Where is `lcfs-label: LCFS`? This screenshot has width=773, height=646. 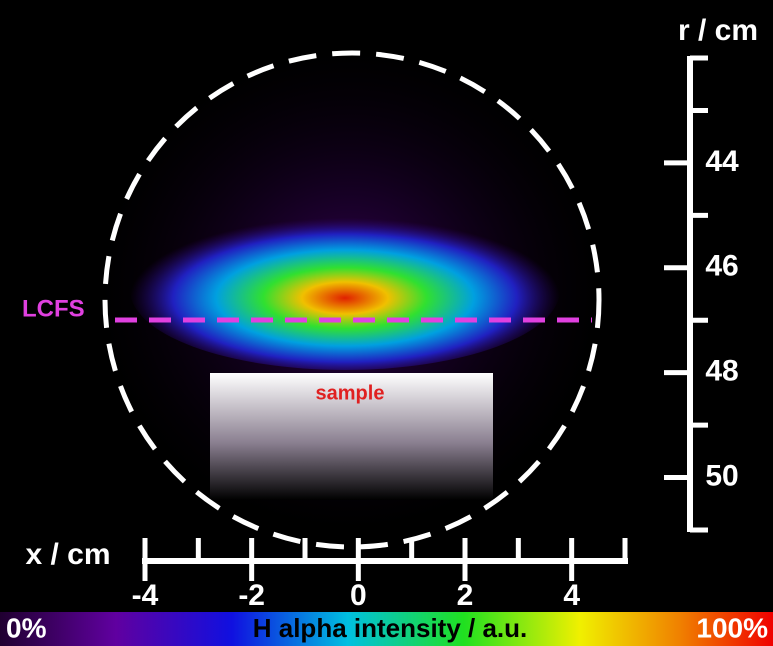
lcfs-label: LCFS is located at coordinates (53, 308).